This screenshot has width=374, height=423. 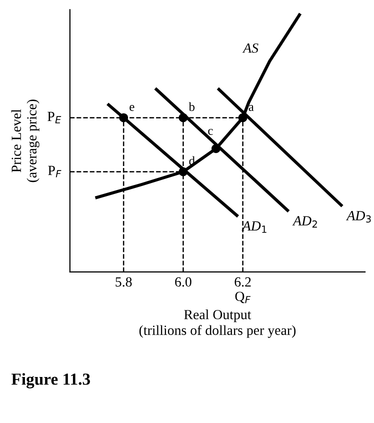 I want to click on annotation: AD$_{3}$, so click(x=358, y=217).